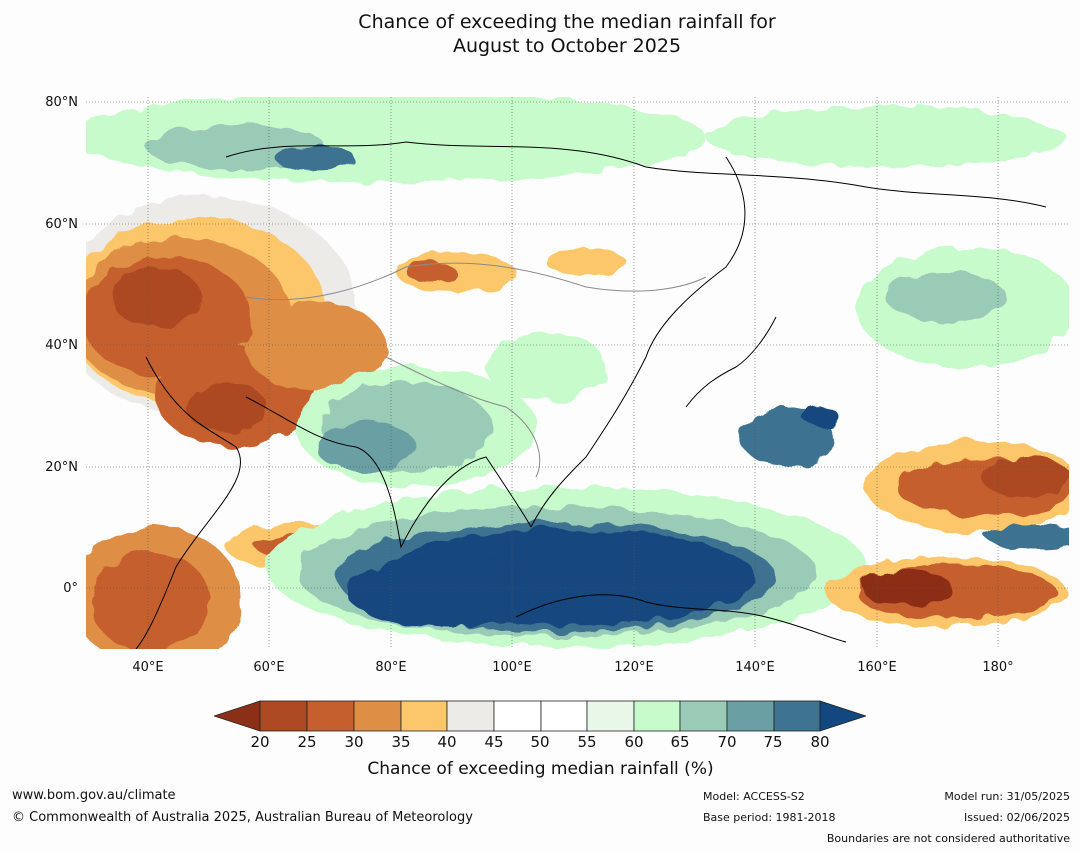  What do you see at coordinates (476, 281) in the screenshot?
I see `border-russia-south` at bounding box center [476, 281].